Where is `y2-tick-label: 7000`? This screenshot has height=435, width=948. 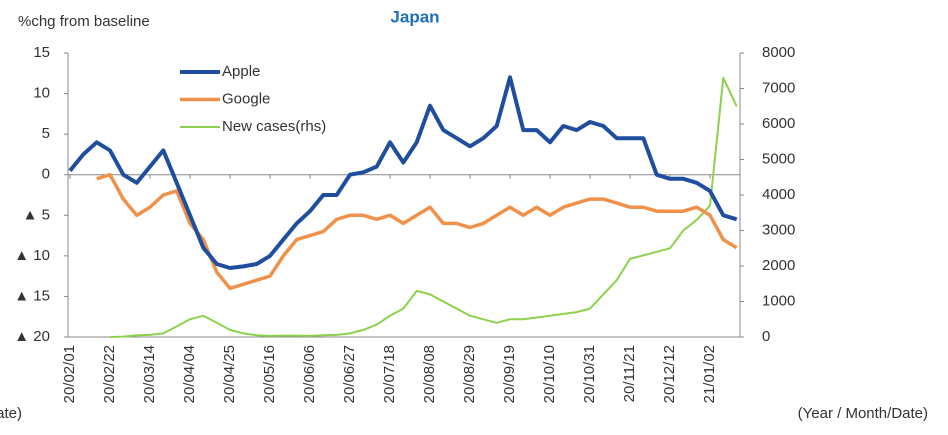 y2-tick-label: 7000 is located at coordinates (778, 87).